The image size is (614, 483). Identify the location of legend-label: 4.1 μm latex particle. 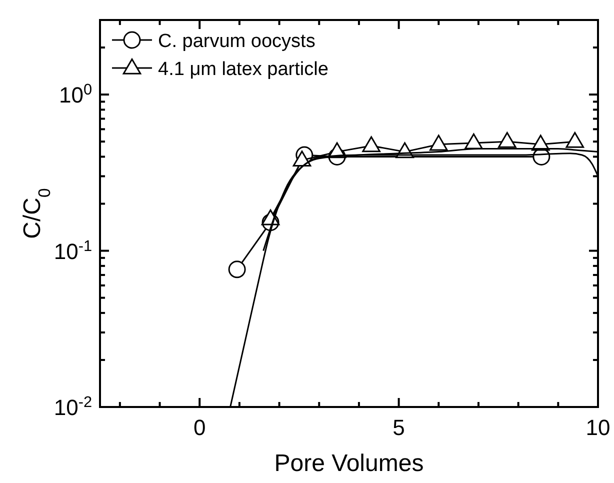
(243, 69).